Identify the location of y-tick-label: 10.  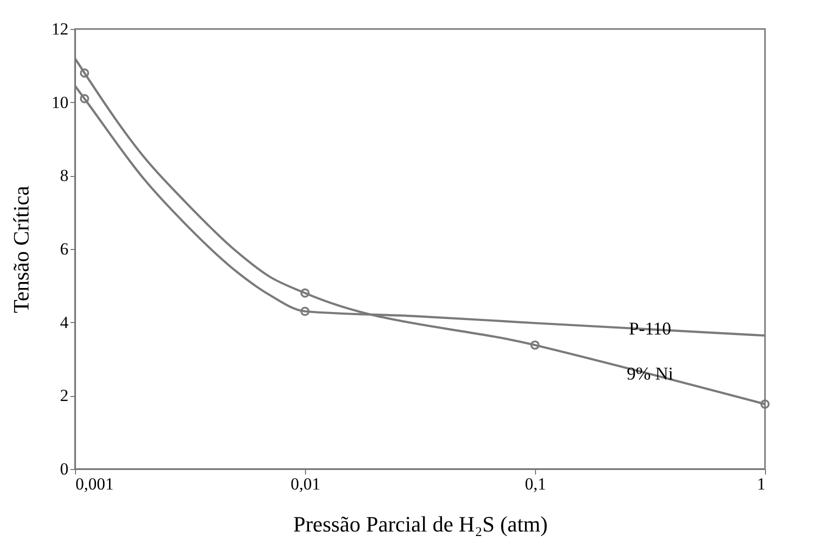
(60, 102).